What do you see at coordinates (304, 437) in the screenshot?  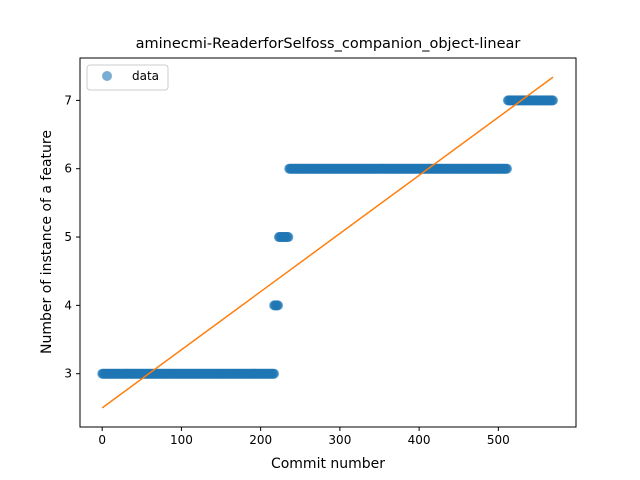 I see `x-axis: 0 100 200 300 400 500` at bounding box center [304, 437].